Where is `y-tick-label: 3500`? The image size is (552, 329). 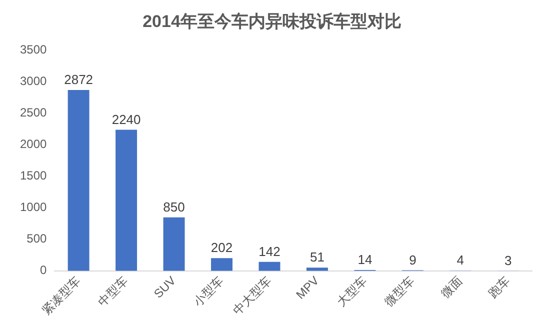
y-tick-label: 3500 is located at coordinates (34, 49).